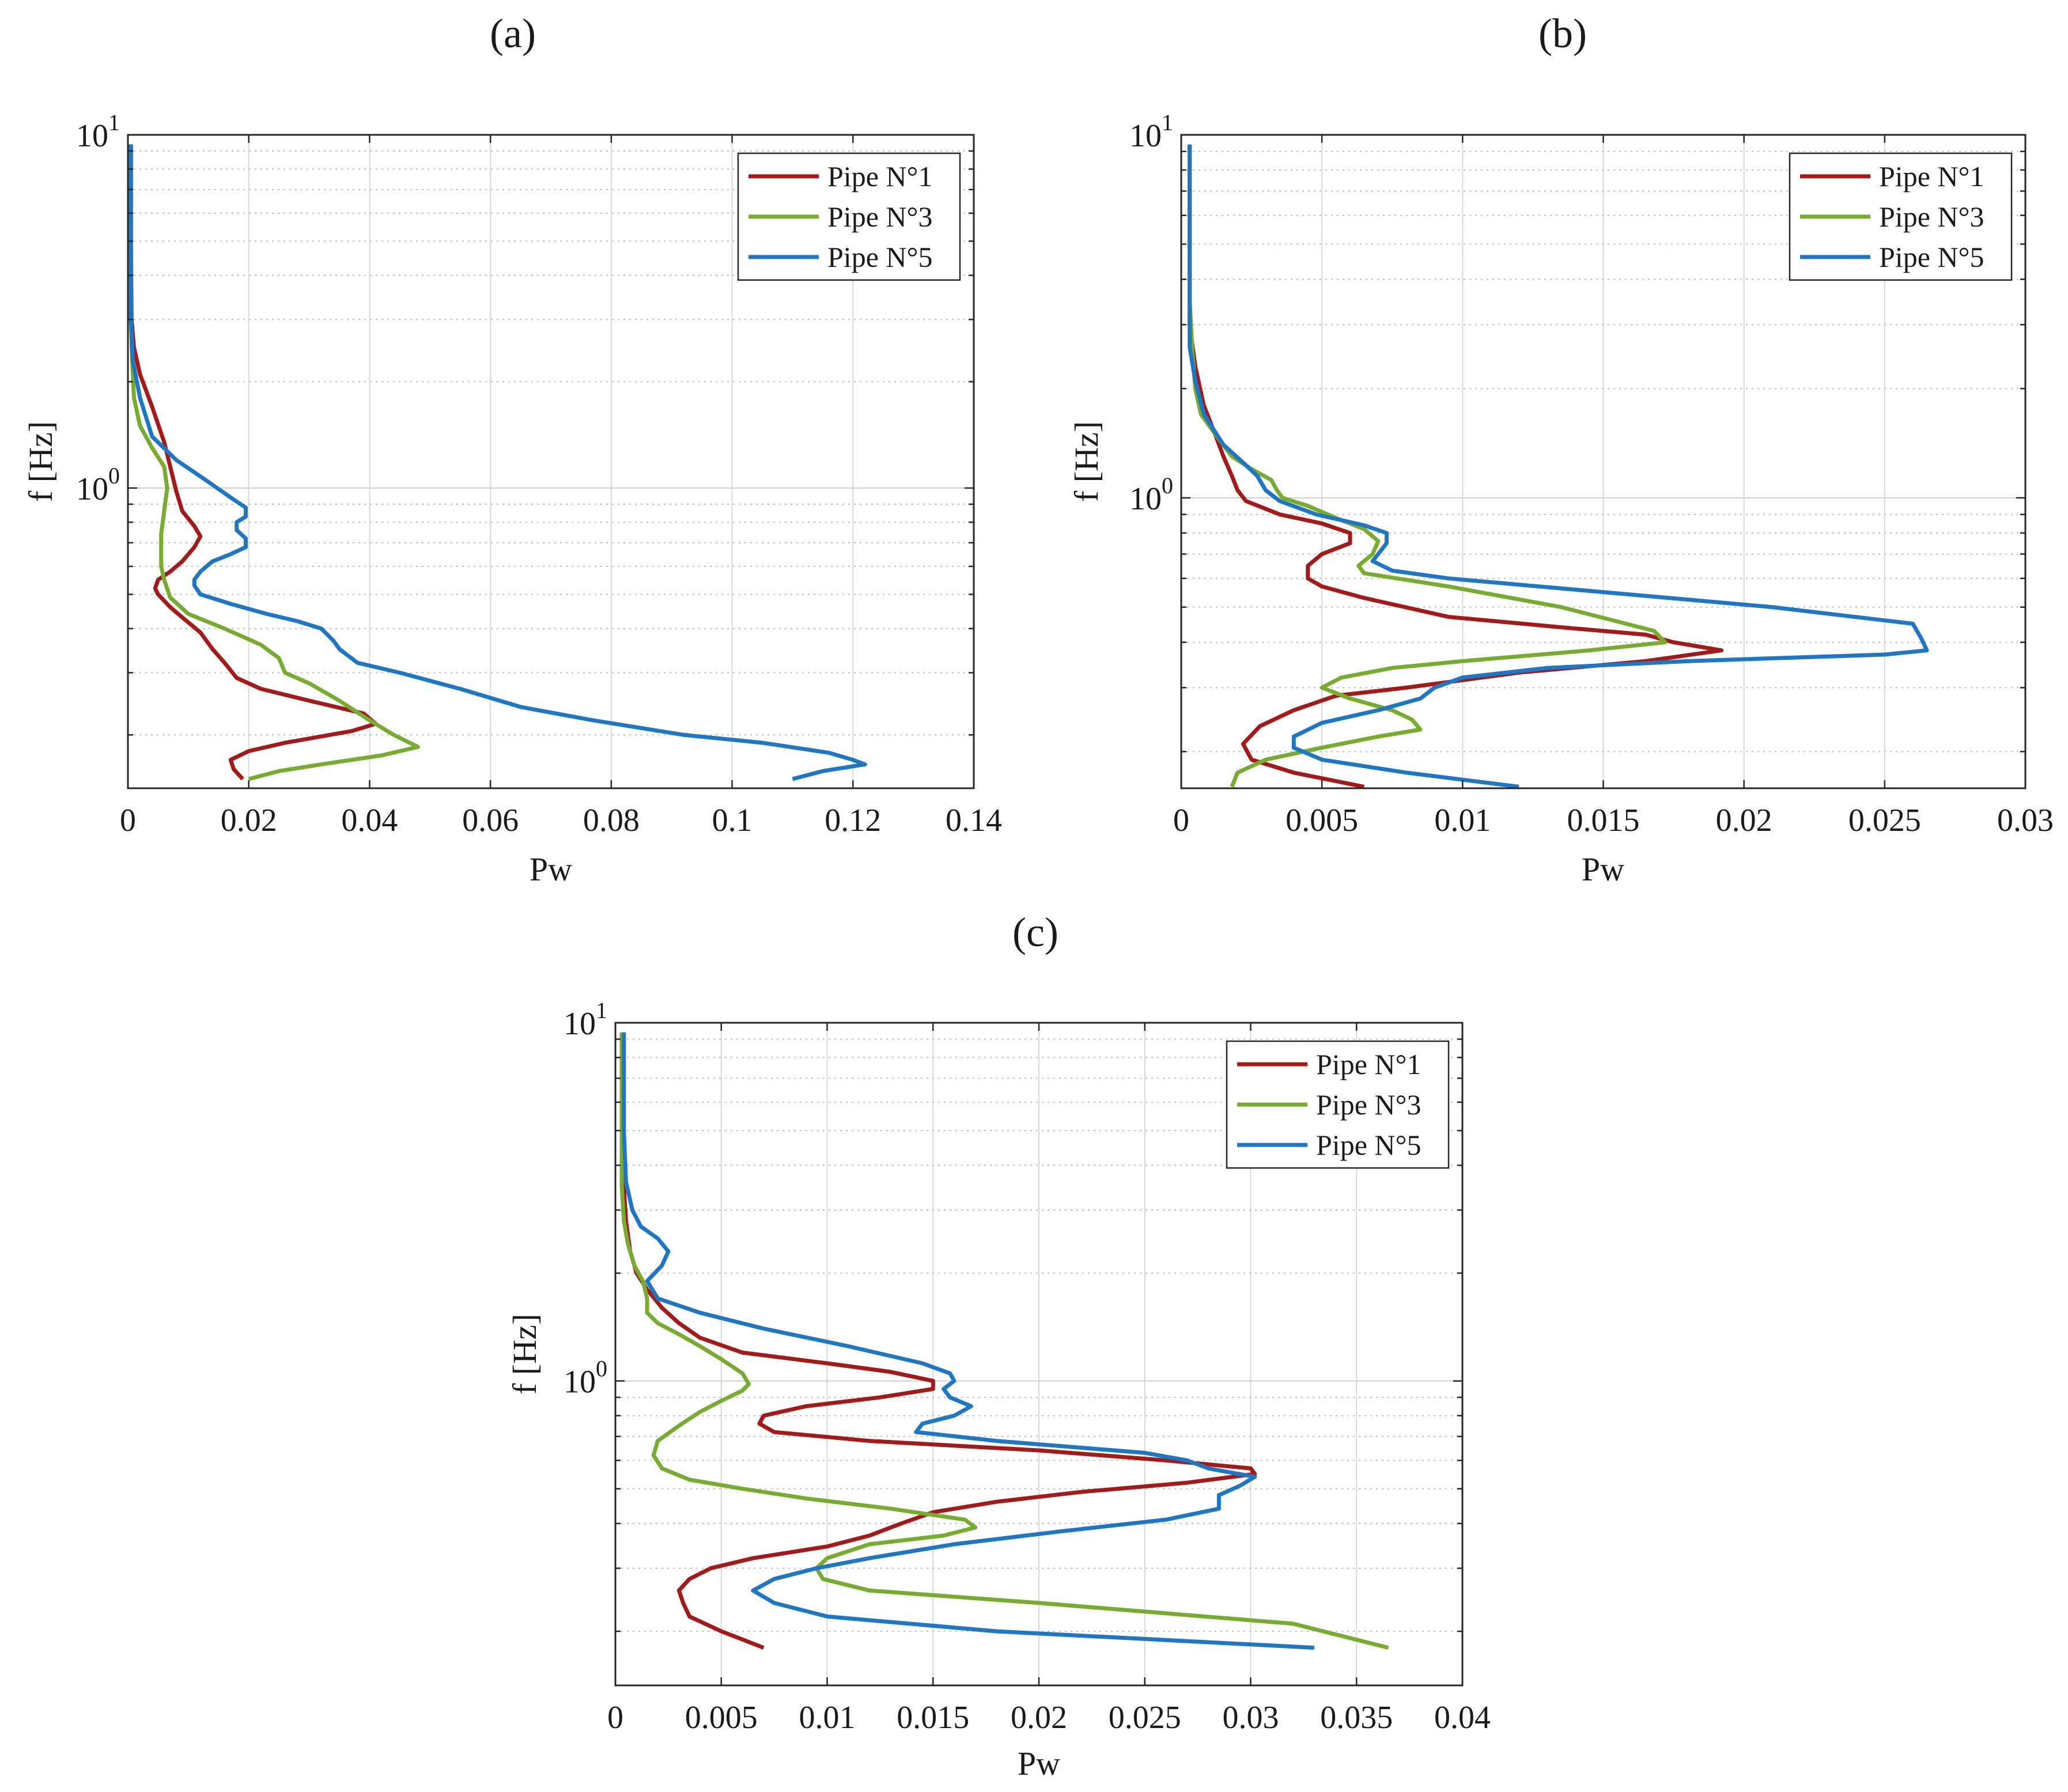  What do you see at coordinates (1251, 1718) in the screenshot?
I see `panel-c-x-tick-label: 0.03` at bounding box center [1251, 1718].